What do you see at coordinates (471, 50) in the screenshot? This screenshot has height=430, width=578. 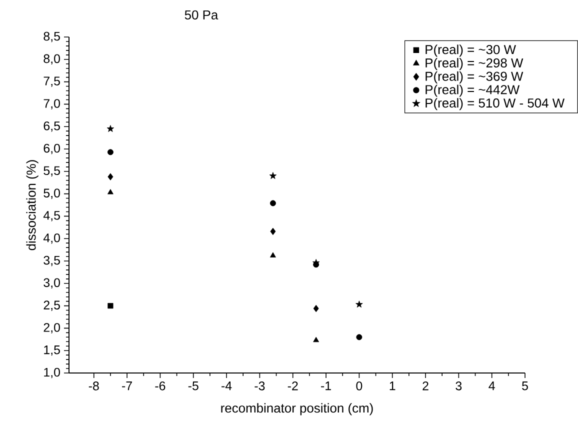 I see `legend-label: P(real) = ~30 W` at bounding box center [471, 50].